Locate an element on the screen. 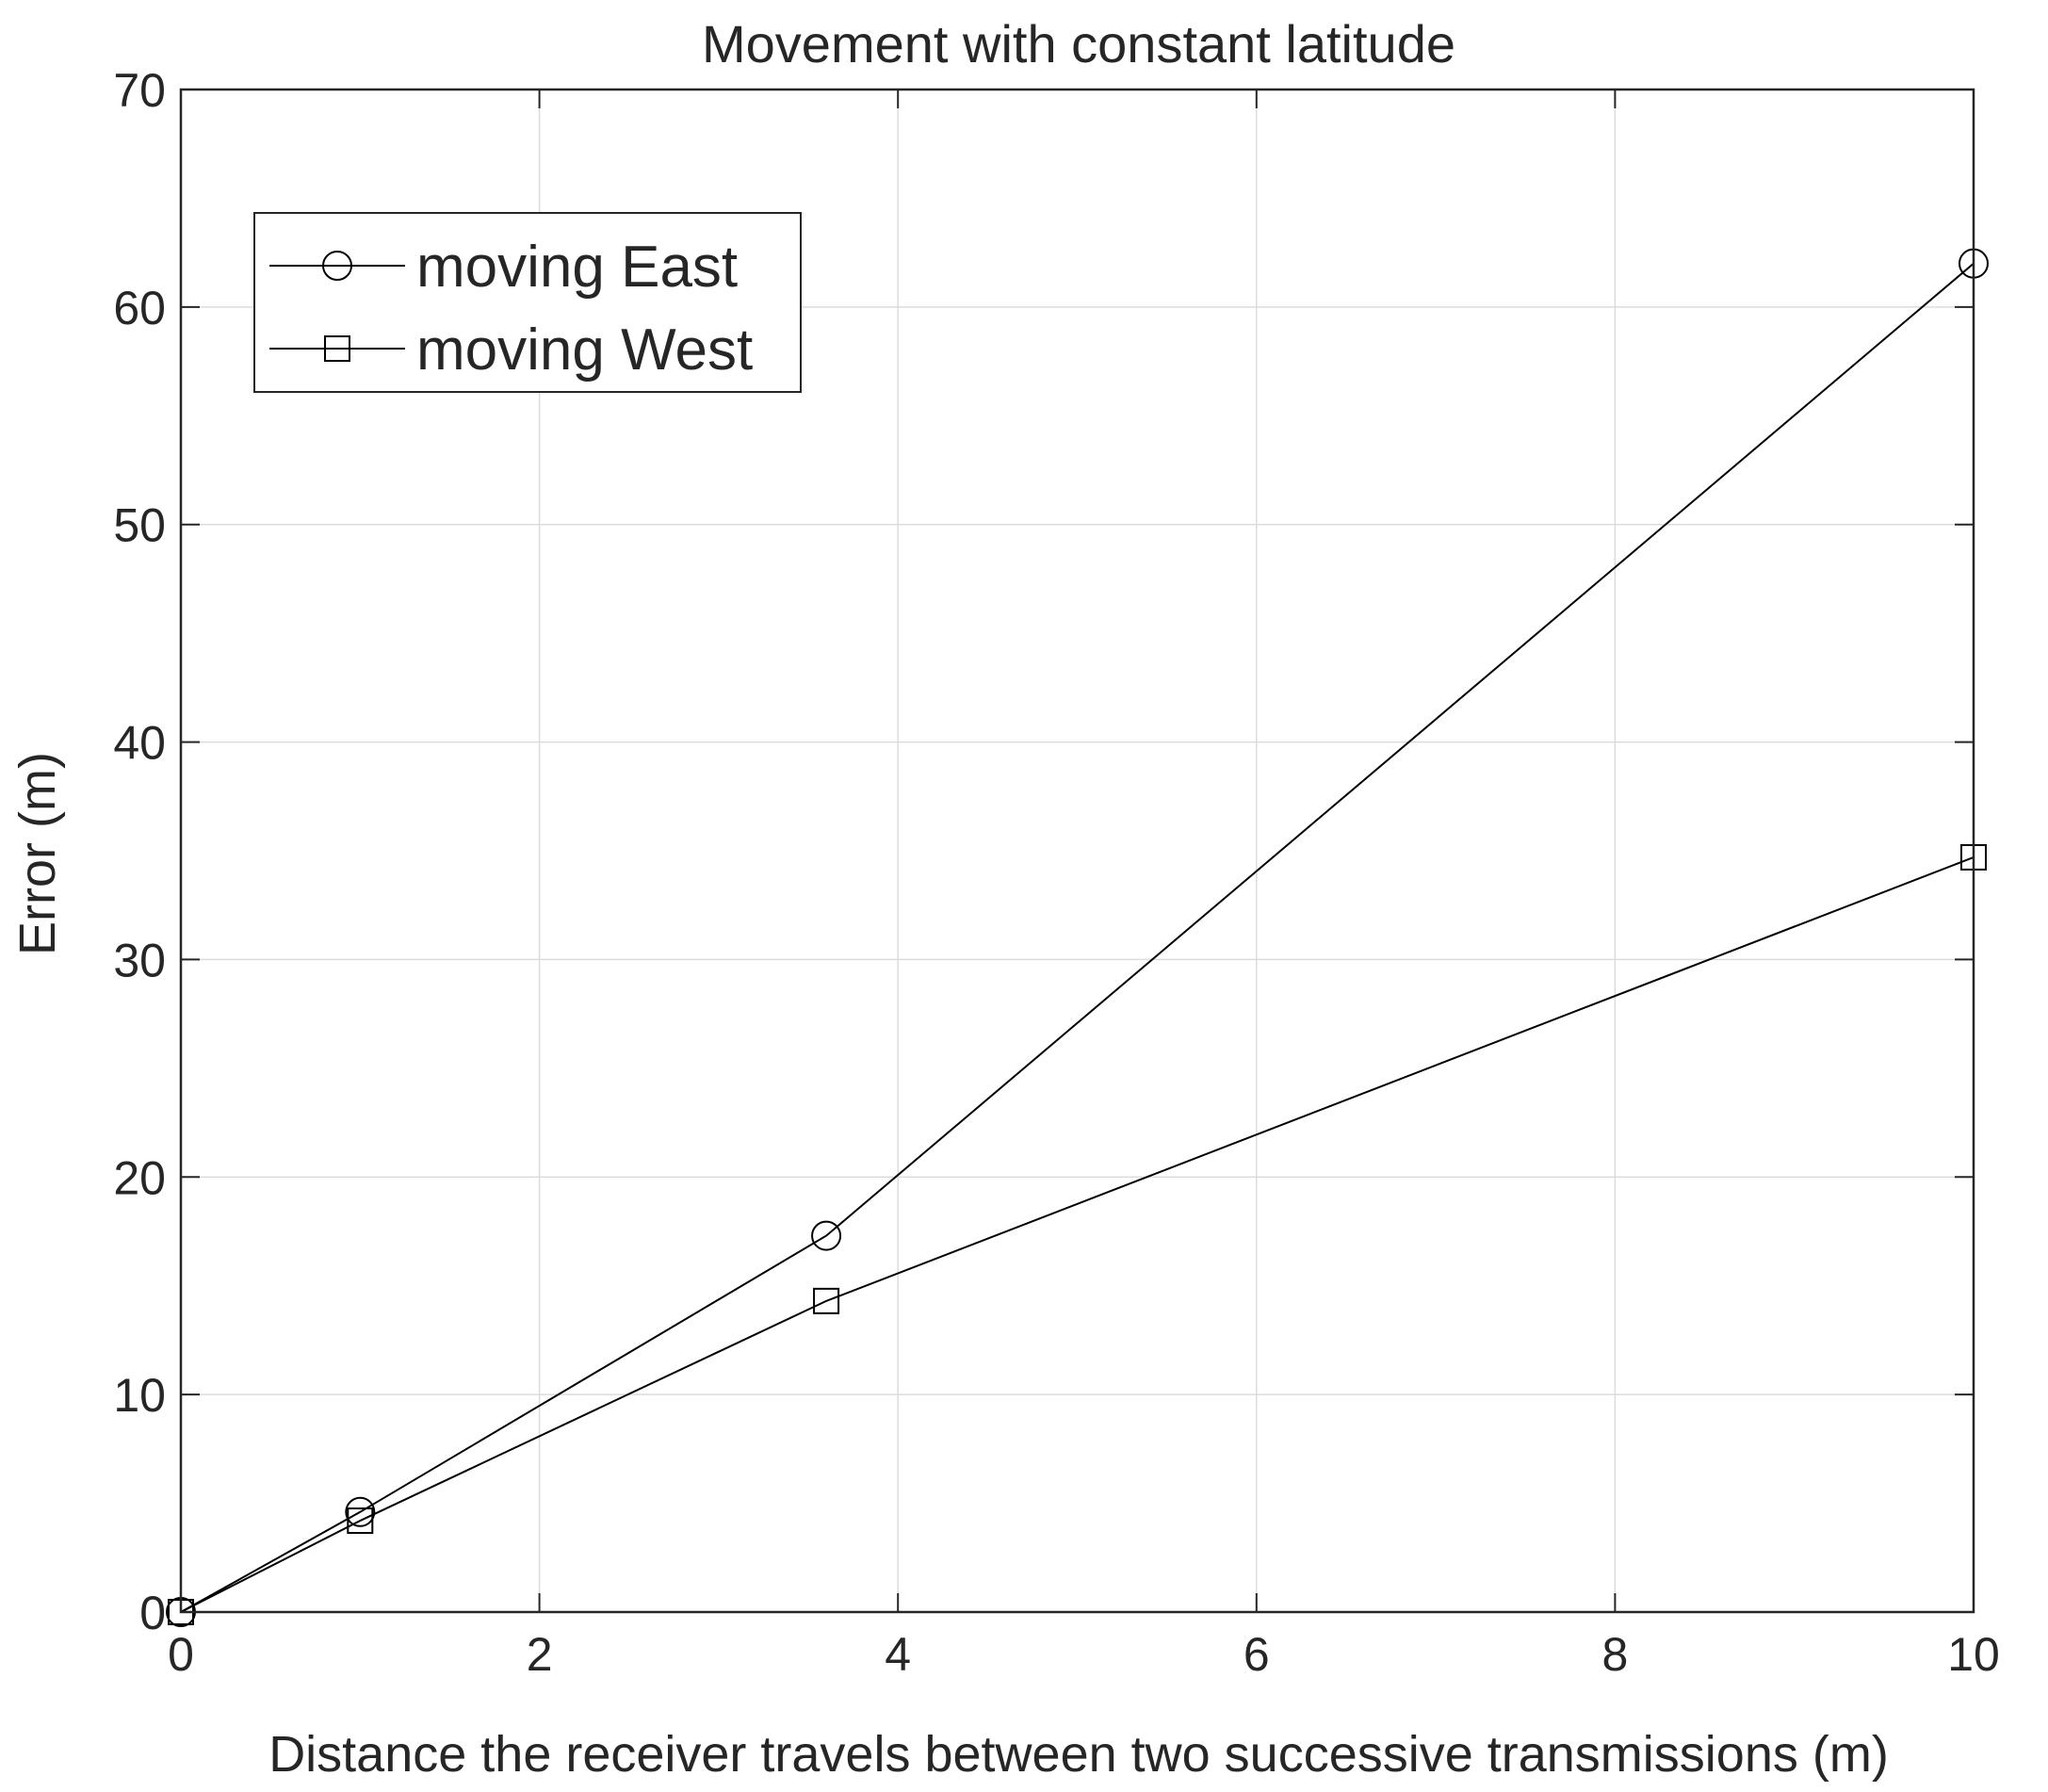 This screenshot has height=1792, width=2048. legend-box is located at coordinates (527, 303).